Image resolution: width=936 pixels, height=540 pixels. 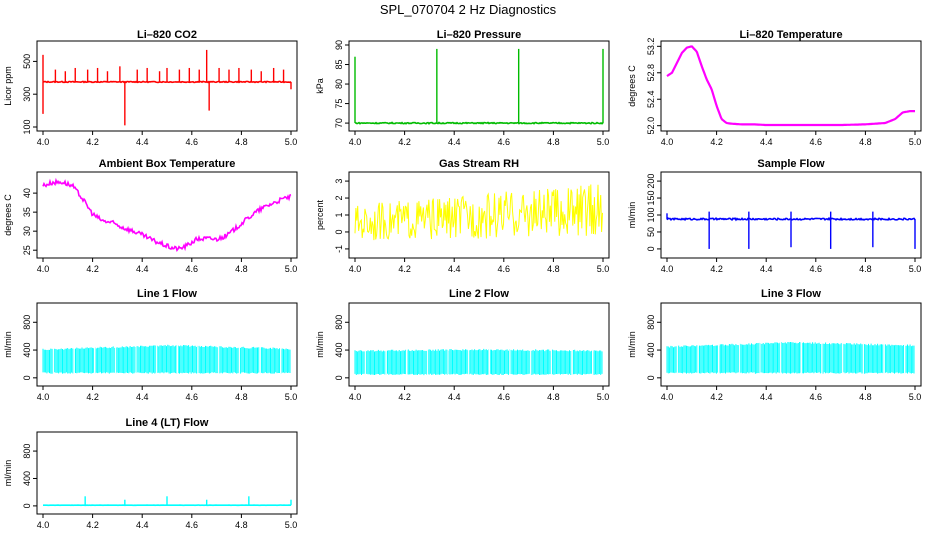 I want to click on panel-title: Gas Stream RH, so click(x=479, y=164).